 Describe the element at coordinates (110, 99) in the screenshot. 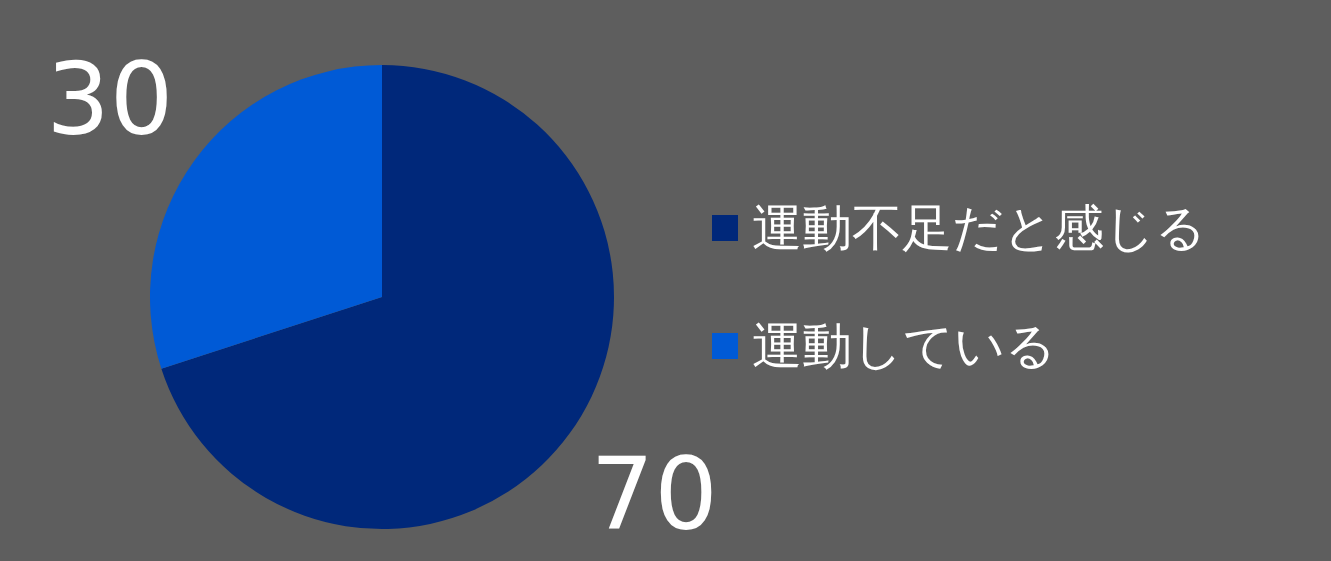

I see `data-label: 30` at that location.